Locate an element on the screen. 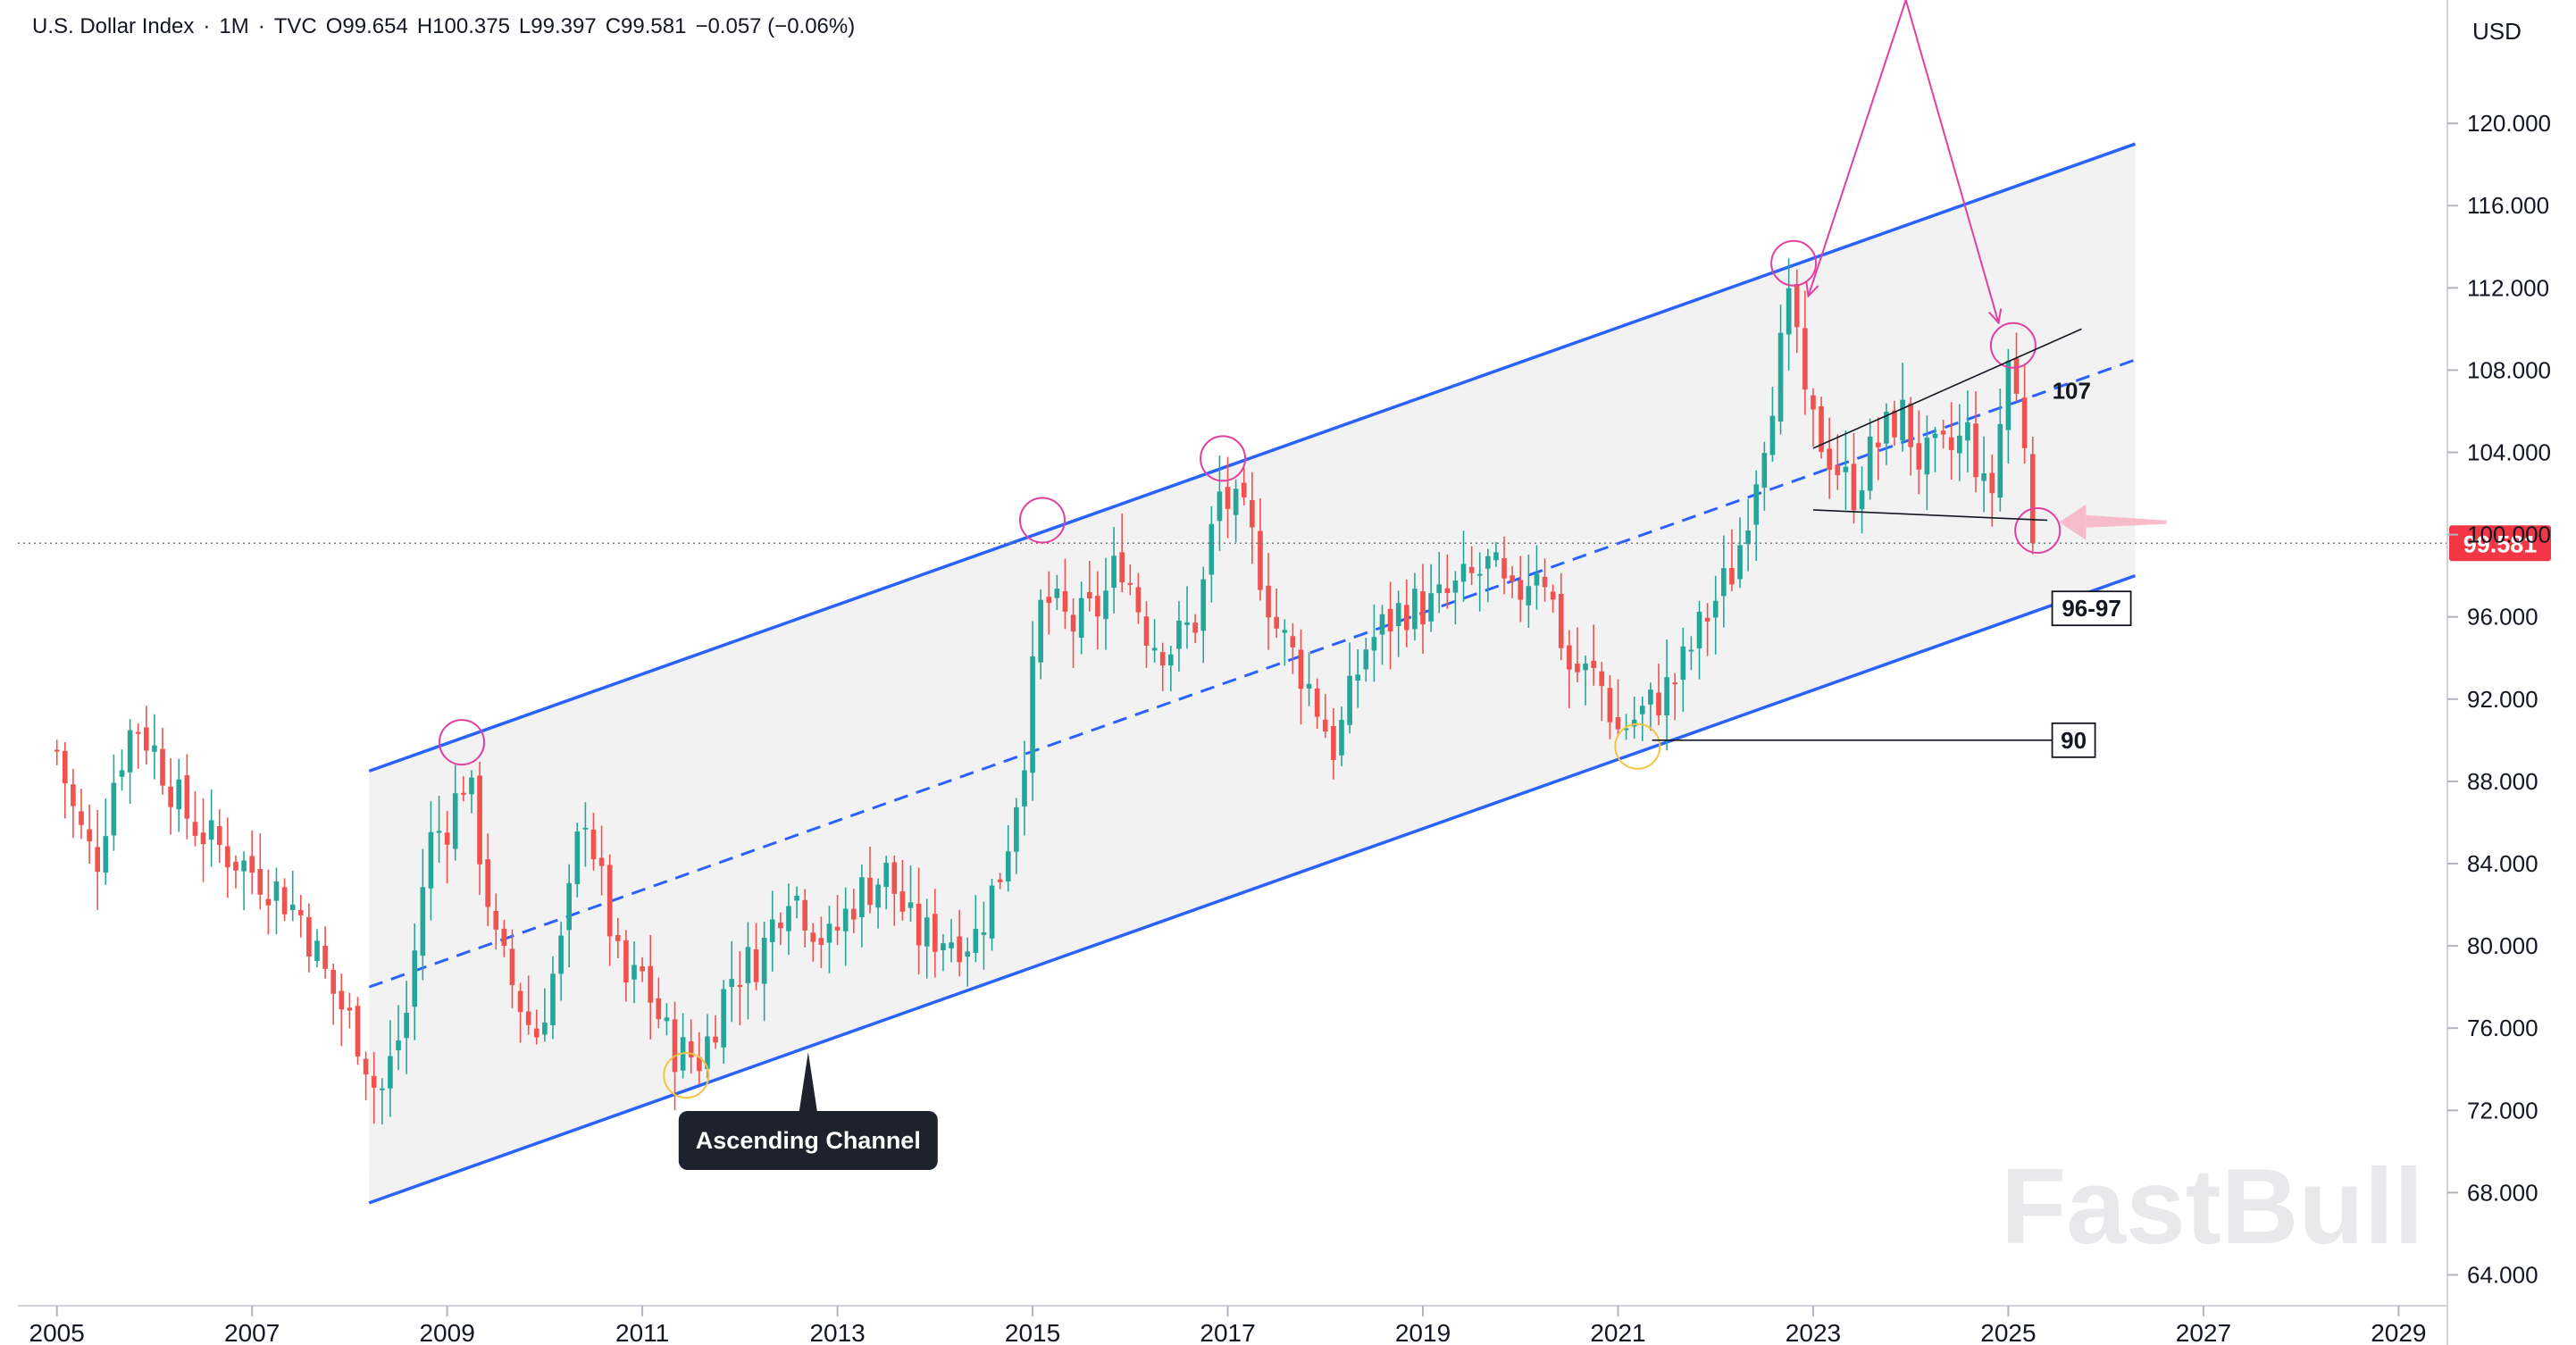 The image size is (2576, 1345). apex-arrow is located at coordinates (1857, 148).